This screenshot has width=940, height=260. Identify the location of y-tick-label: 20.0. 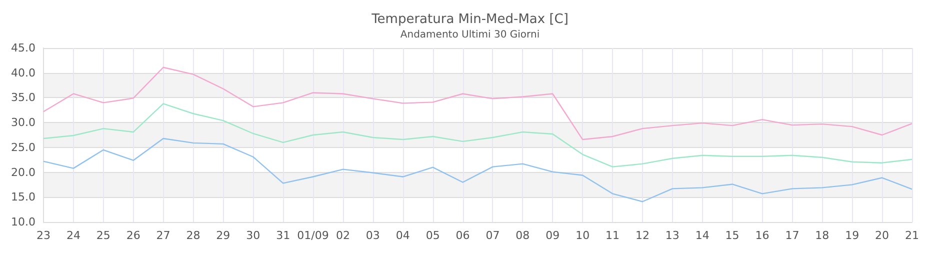
(23, 172).